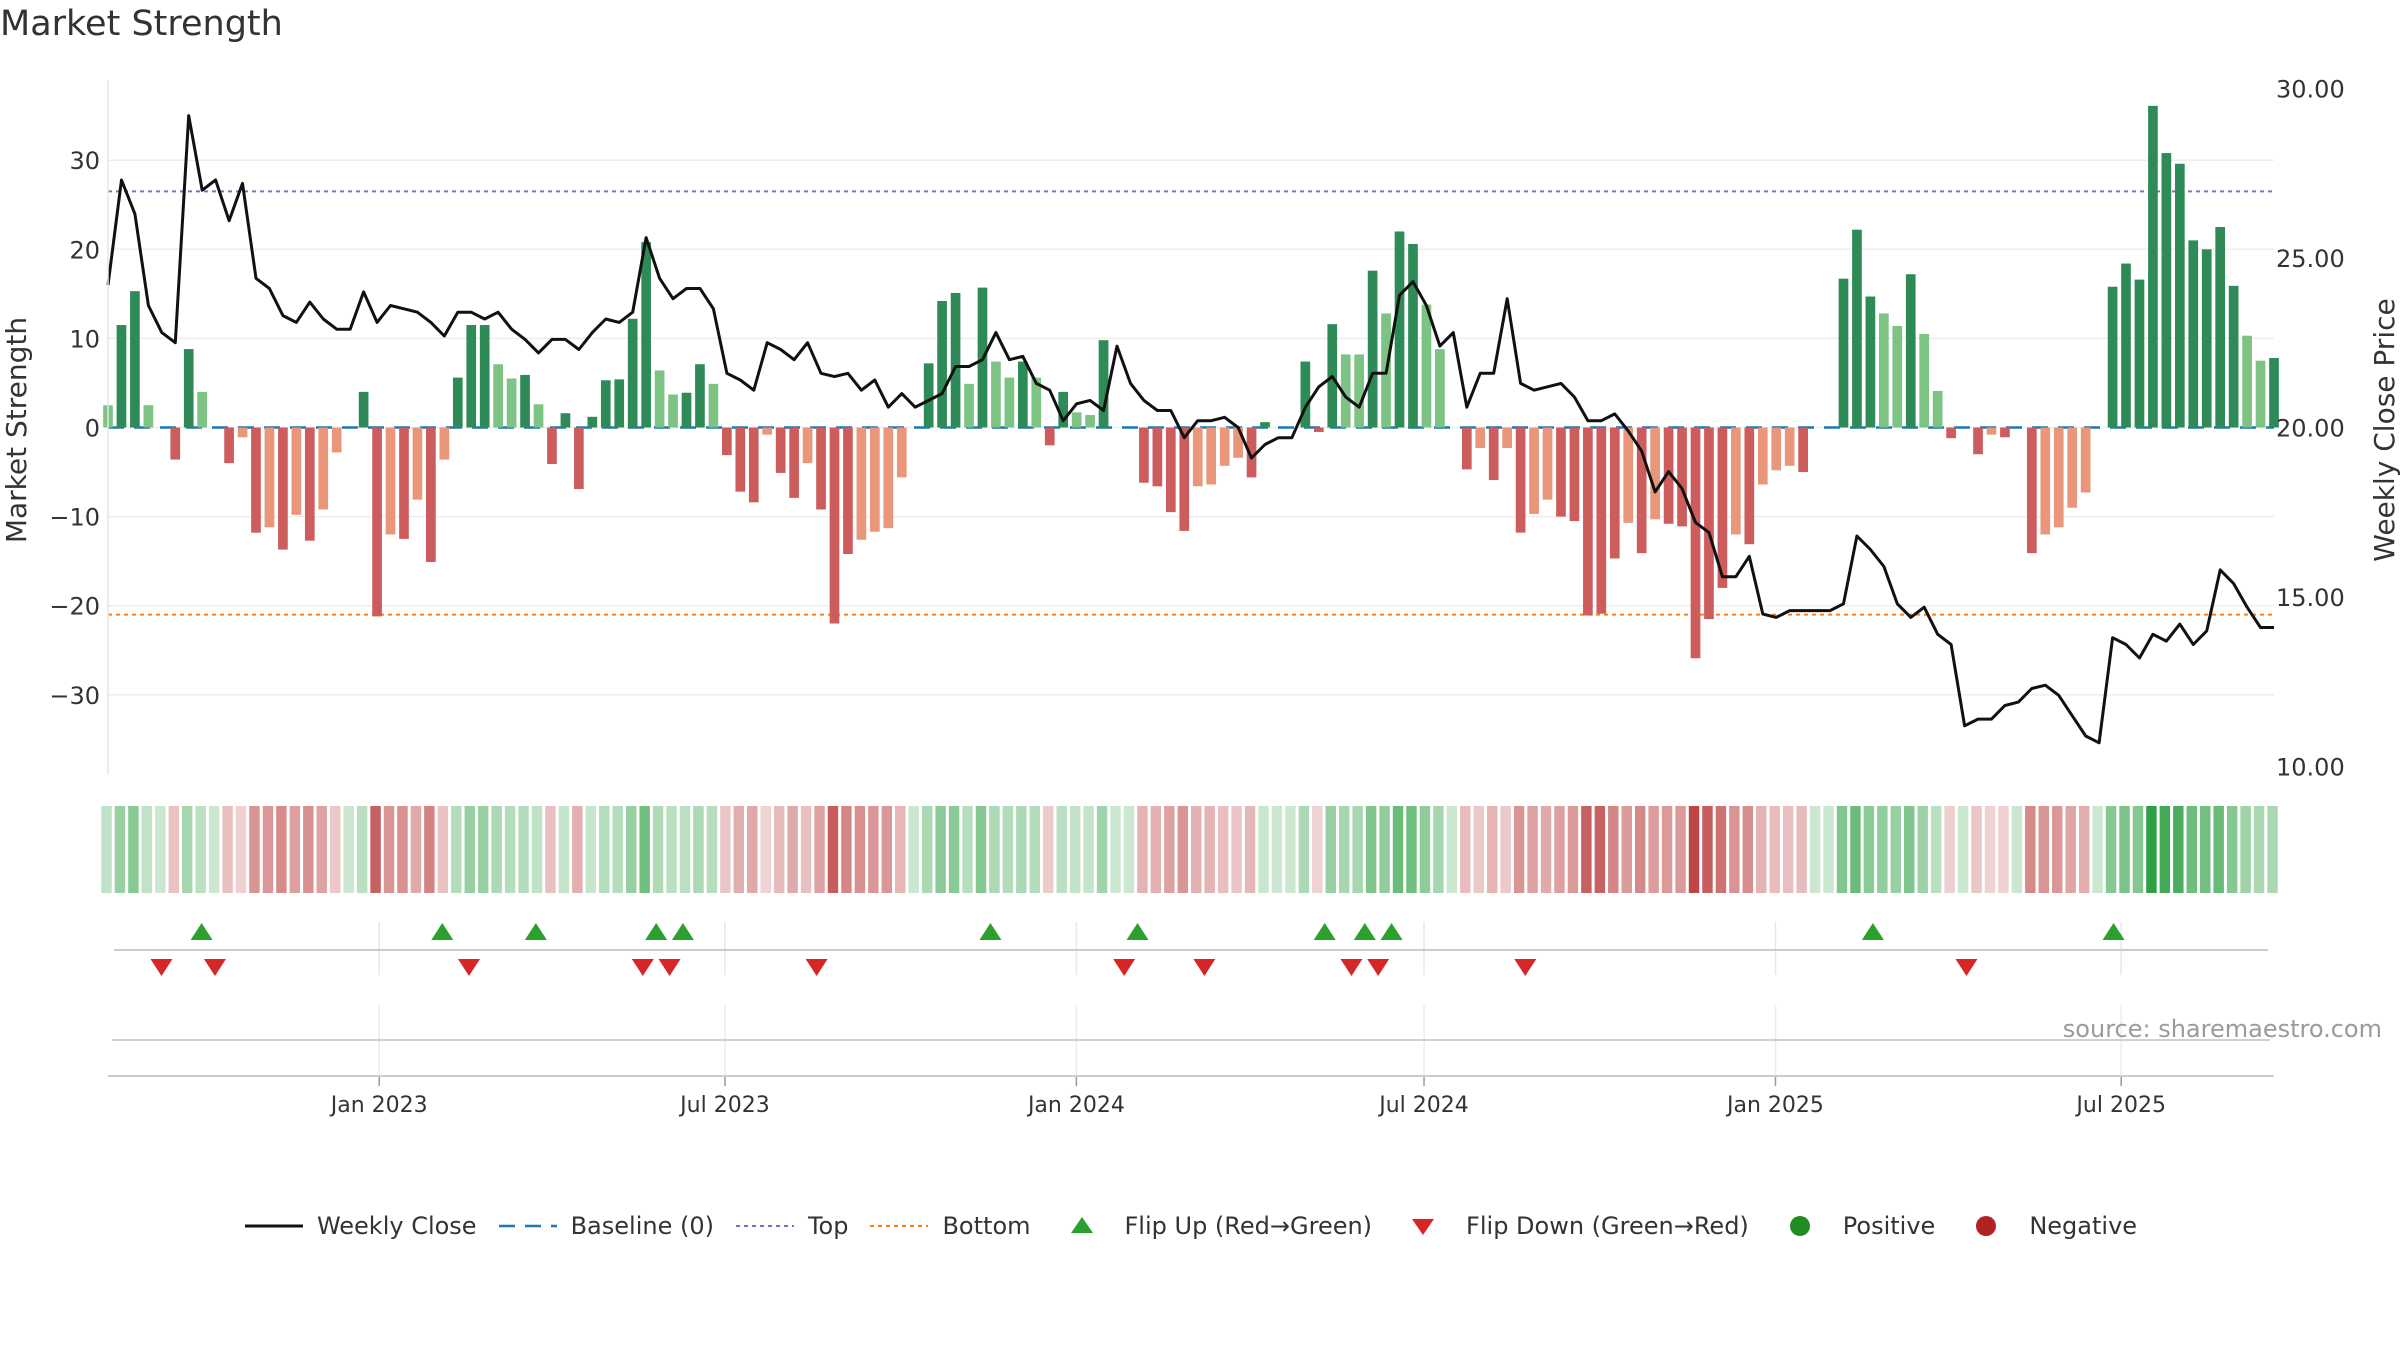 The width and height of the screenshot is (2400, 1350). Describe the element at coordinates (1570, 1226) in the screenshot. I see `legend-item-flip_down: Flip Down (Green→Red)` at that location.